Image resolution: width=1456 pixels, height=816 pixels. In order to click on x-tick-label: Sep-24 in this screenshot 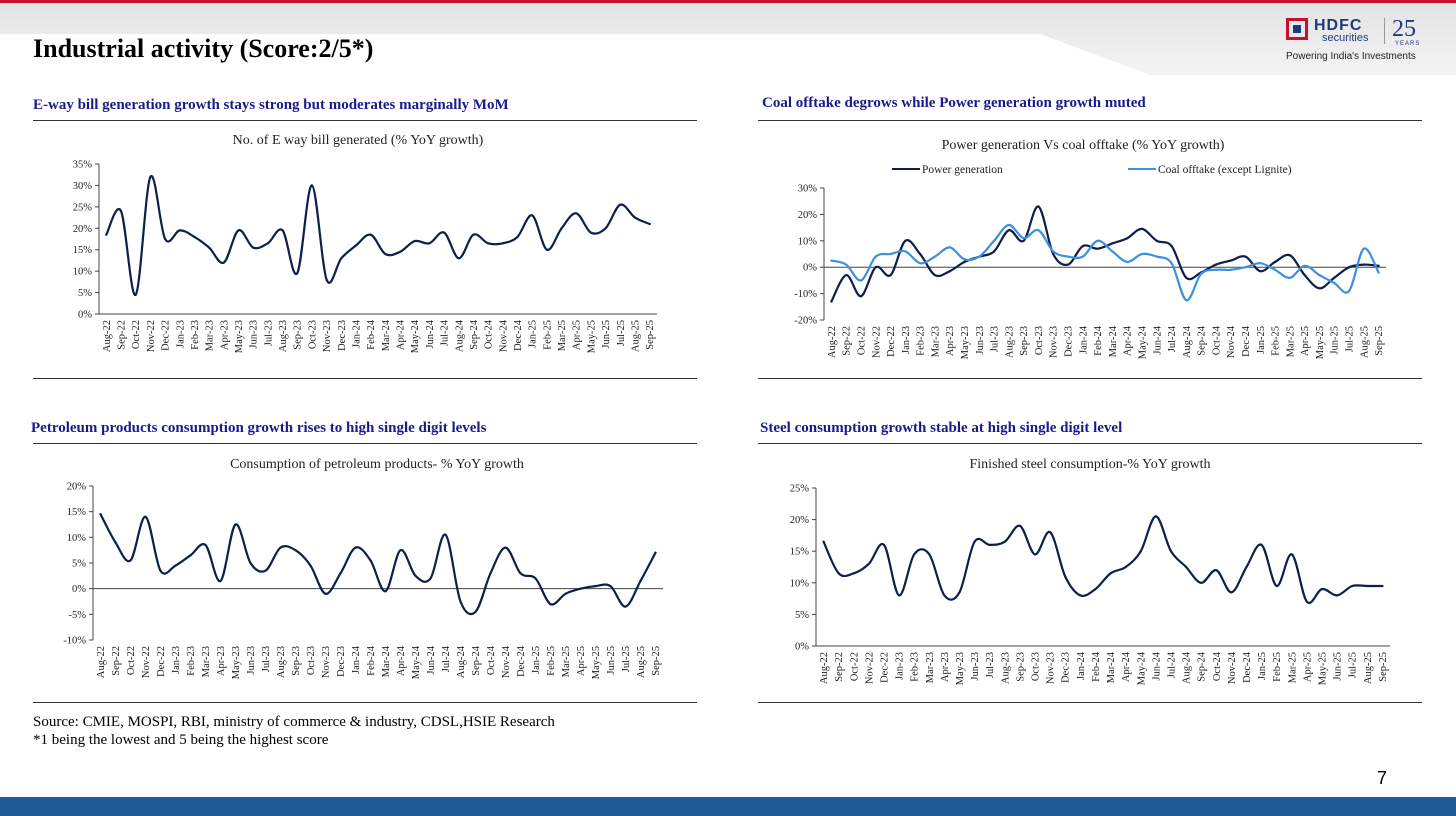, I will do `click(474, 334)`.